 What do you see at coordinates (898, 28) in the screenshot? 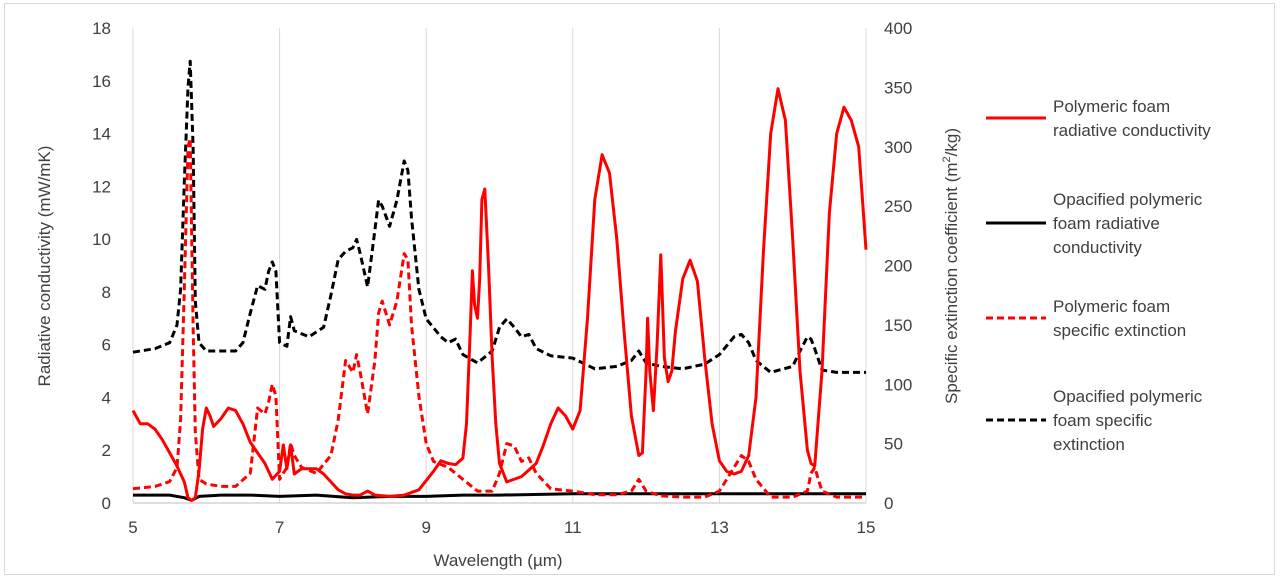
I see `y-right-tick-label: 400` at bounding box center [898, 28].